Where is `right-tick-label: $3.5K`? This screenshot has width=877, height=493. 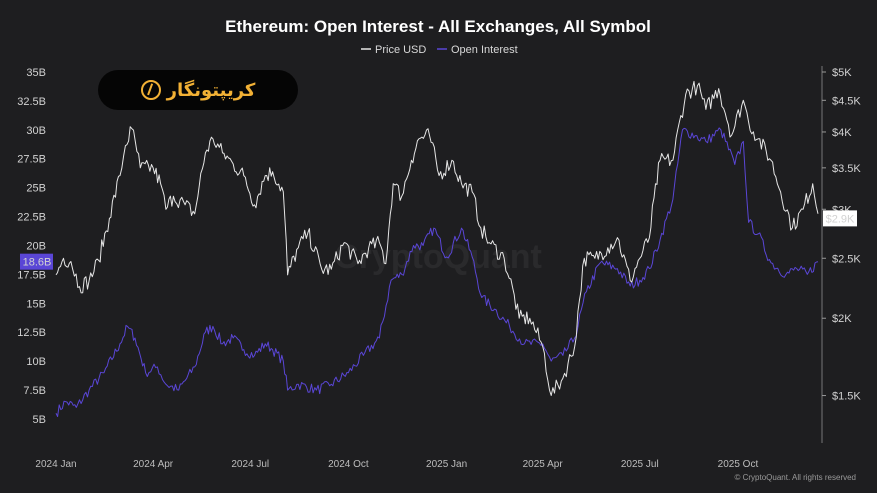 right-tick-label: $3.5K is located at coordinates (846, 169).